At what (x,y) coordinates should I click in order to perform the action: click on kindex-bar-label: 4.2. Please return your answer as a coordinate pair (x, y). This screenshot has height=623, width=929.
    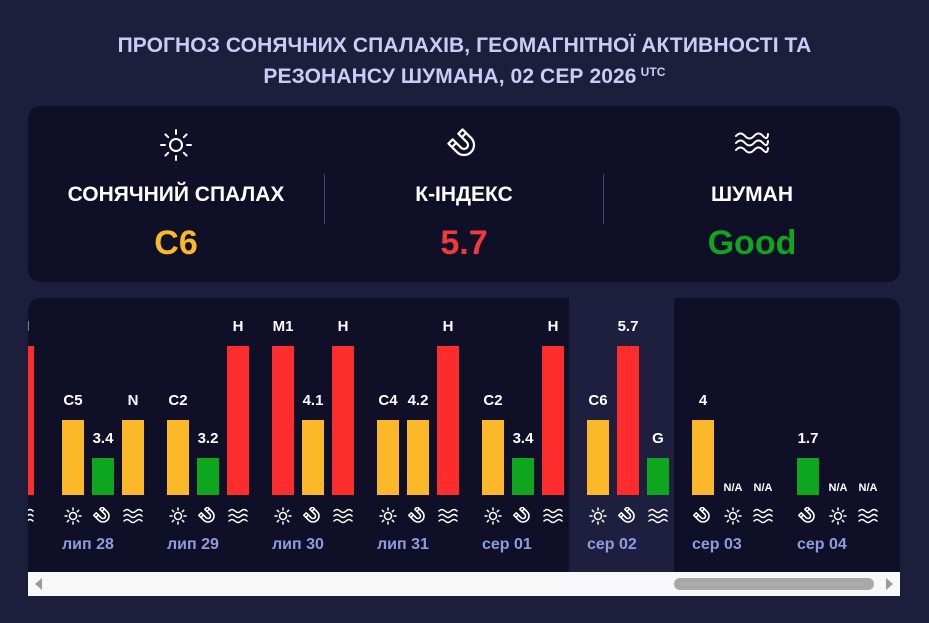
    Looking at the image, I should click on (418, 400).